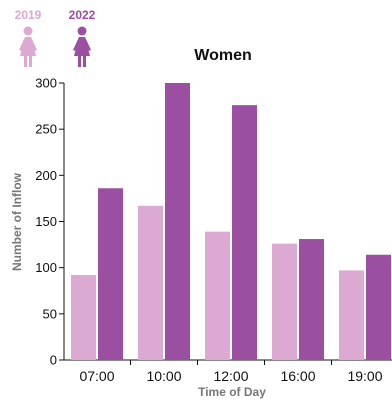 The width and height of the screenshot is (392, 403). Describe the element at coordinates (364, 376) in the screenshot. I see `x-tick-label: 19:00` at that location.